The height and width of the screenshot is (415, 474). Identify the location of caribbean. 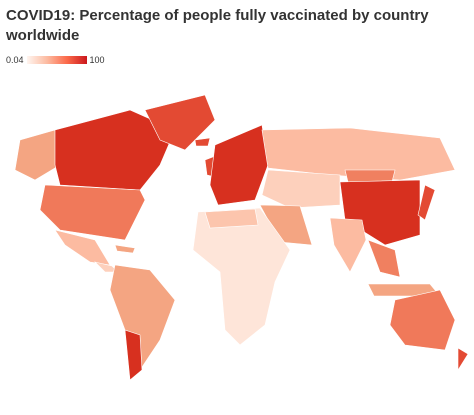
(125, 249).